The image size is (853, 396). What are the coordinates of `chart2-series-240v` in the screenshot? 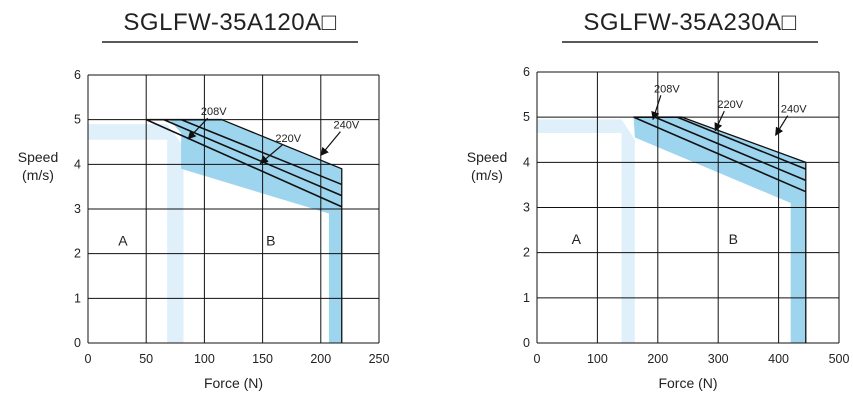 It's located at (741, 143).